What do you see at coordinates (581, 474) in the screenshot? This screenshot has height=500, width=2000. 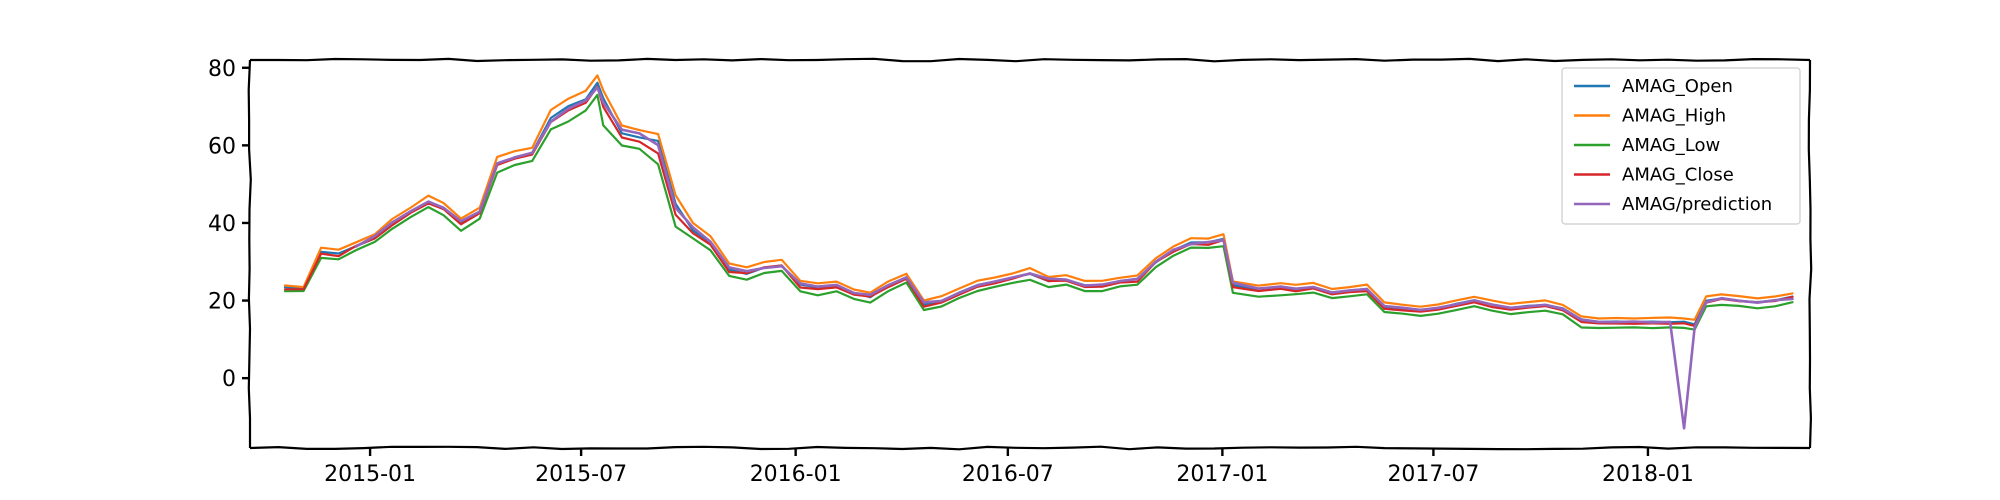 I see `x-tick-label: 2015-07` at bounding box center [581, 474].